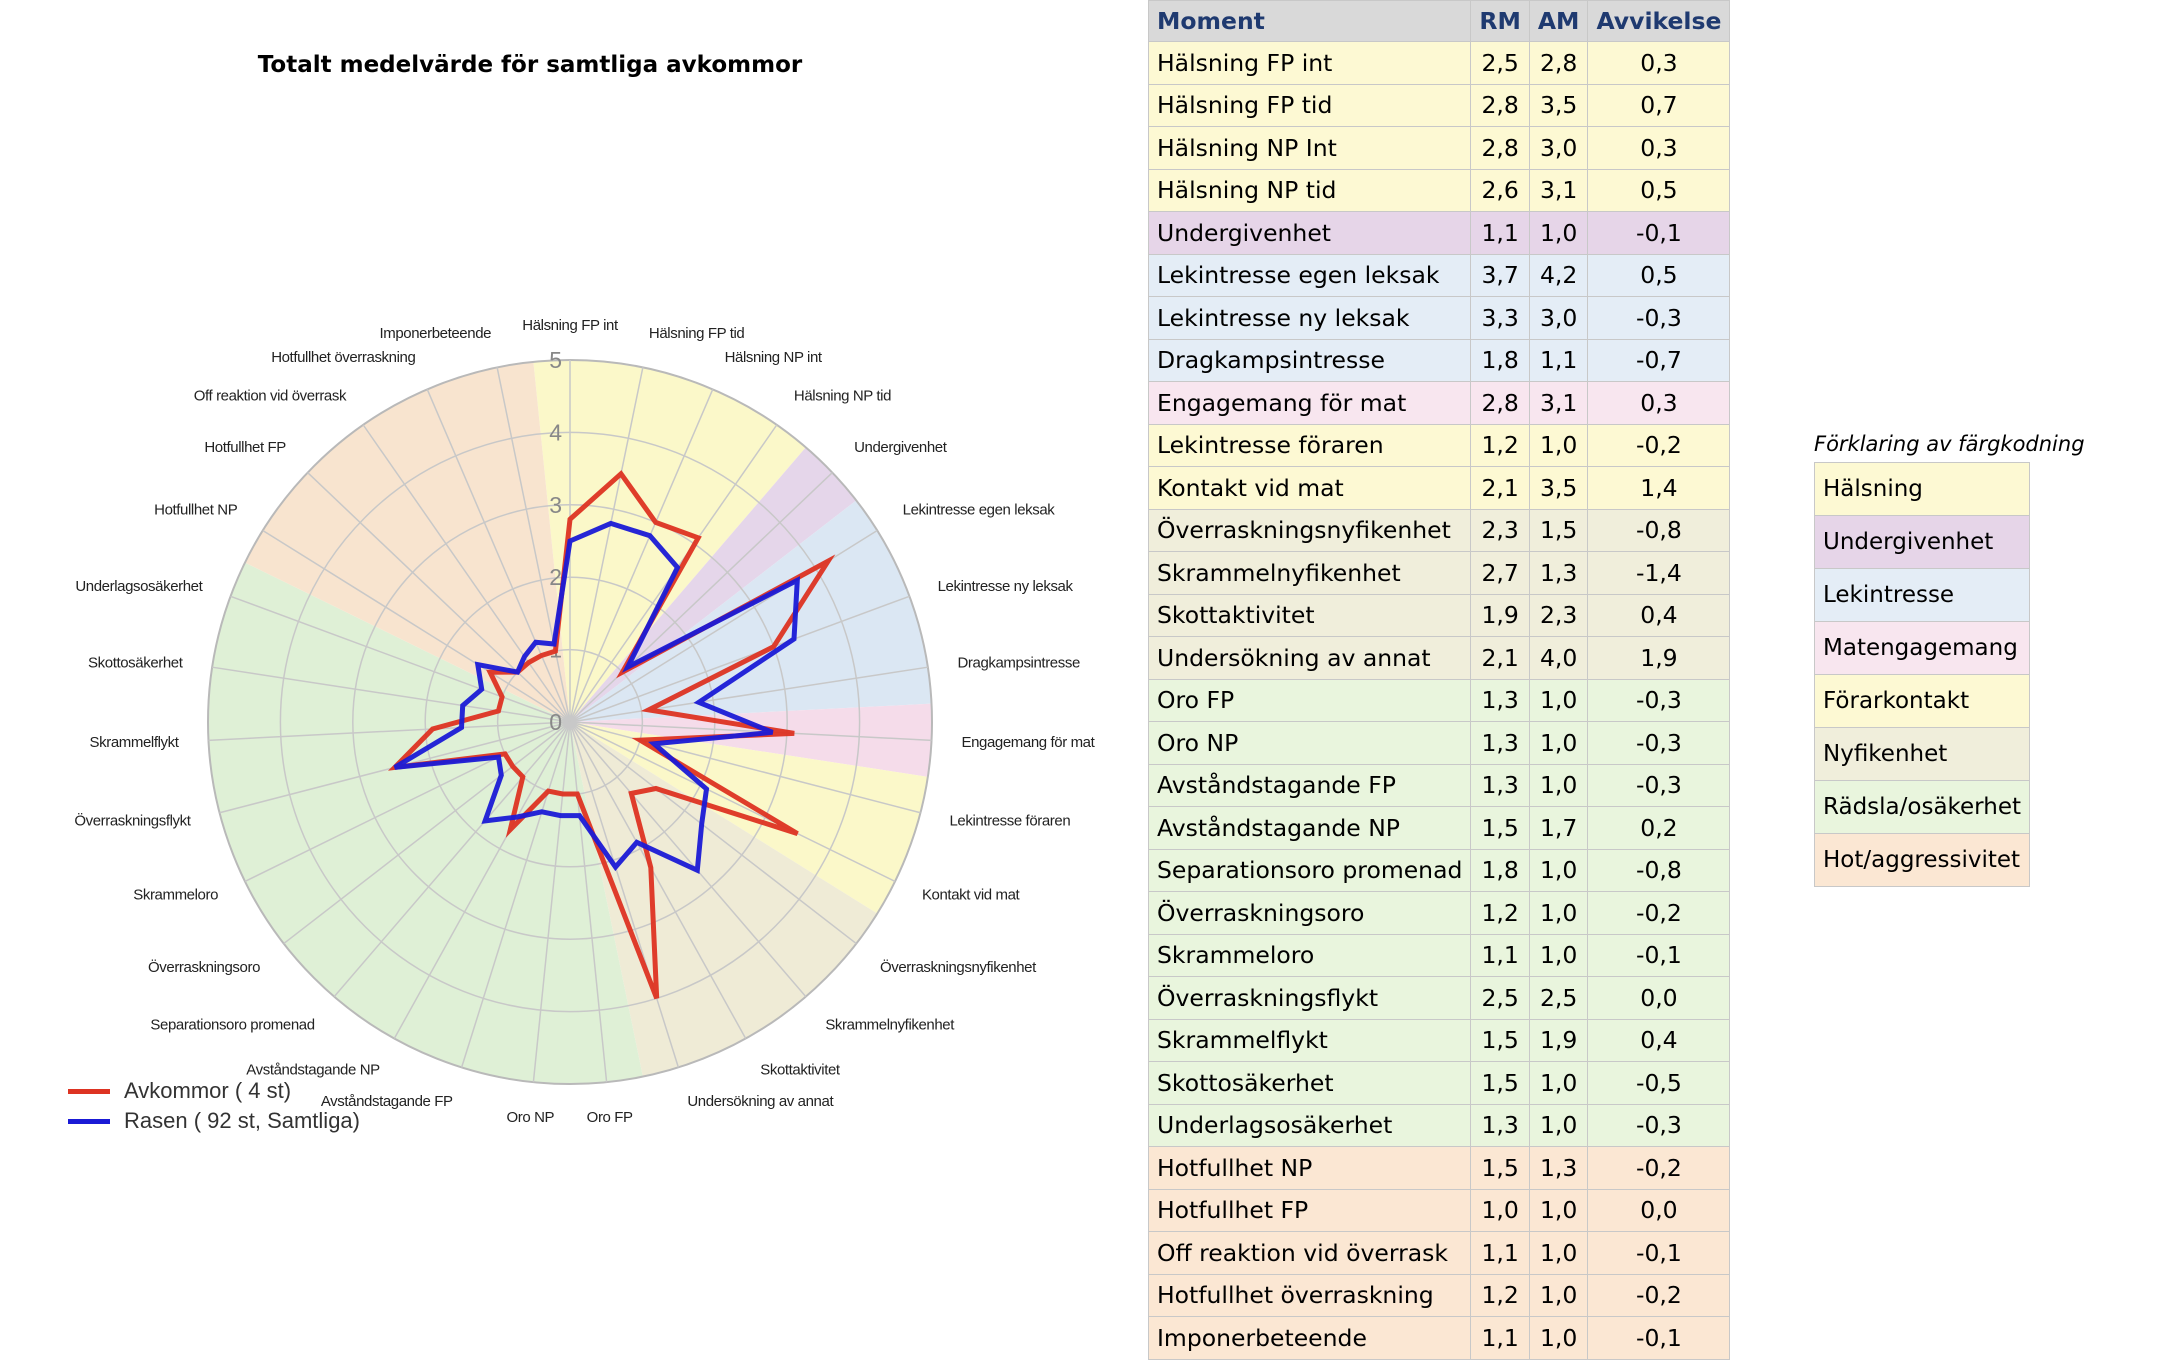 Image resolution: width=2176 pixels, height=1360 pixels. What do you see at coordinates (1922, 807) in the screenshot?
I see `color-legend-row: Rädsla/osäkerhet` at bounding box center [1922, 807].